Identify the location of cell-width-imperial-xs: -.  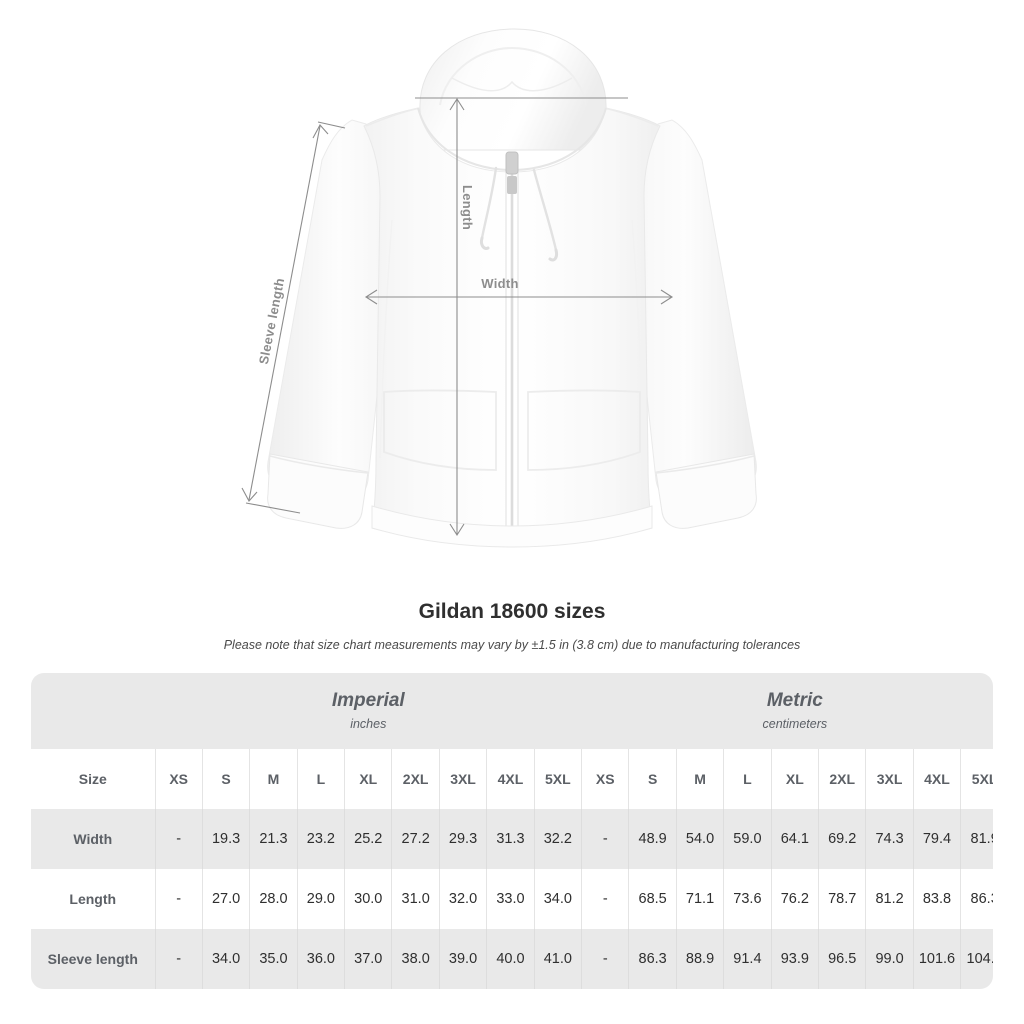
(178, 839).